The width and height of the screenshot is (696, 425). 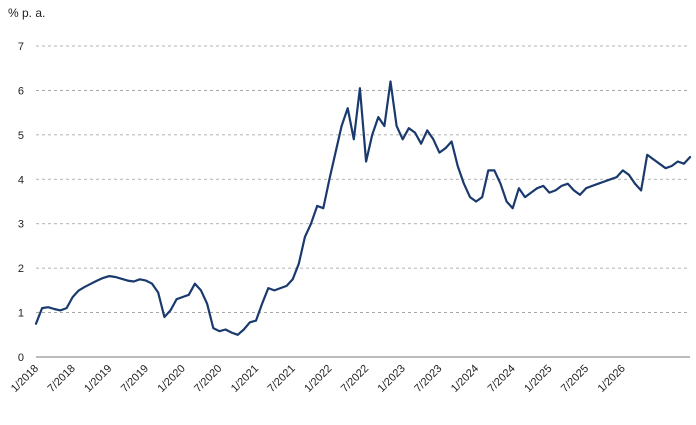 What do you see at coordinates (245, 379) in the screenshot?
I see `x-tick-label-1-2021: 1/2021` at bounding box center [245, 379].